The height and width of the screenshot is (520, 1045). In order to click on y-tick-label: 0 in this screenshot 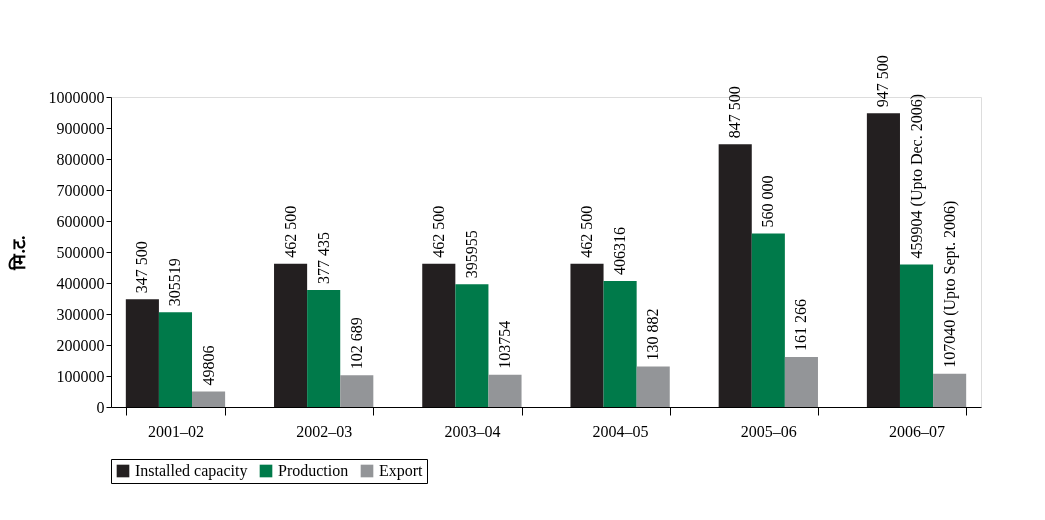, I will do `click(100, 407)`.